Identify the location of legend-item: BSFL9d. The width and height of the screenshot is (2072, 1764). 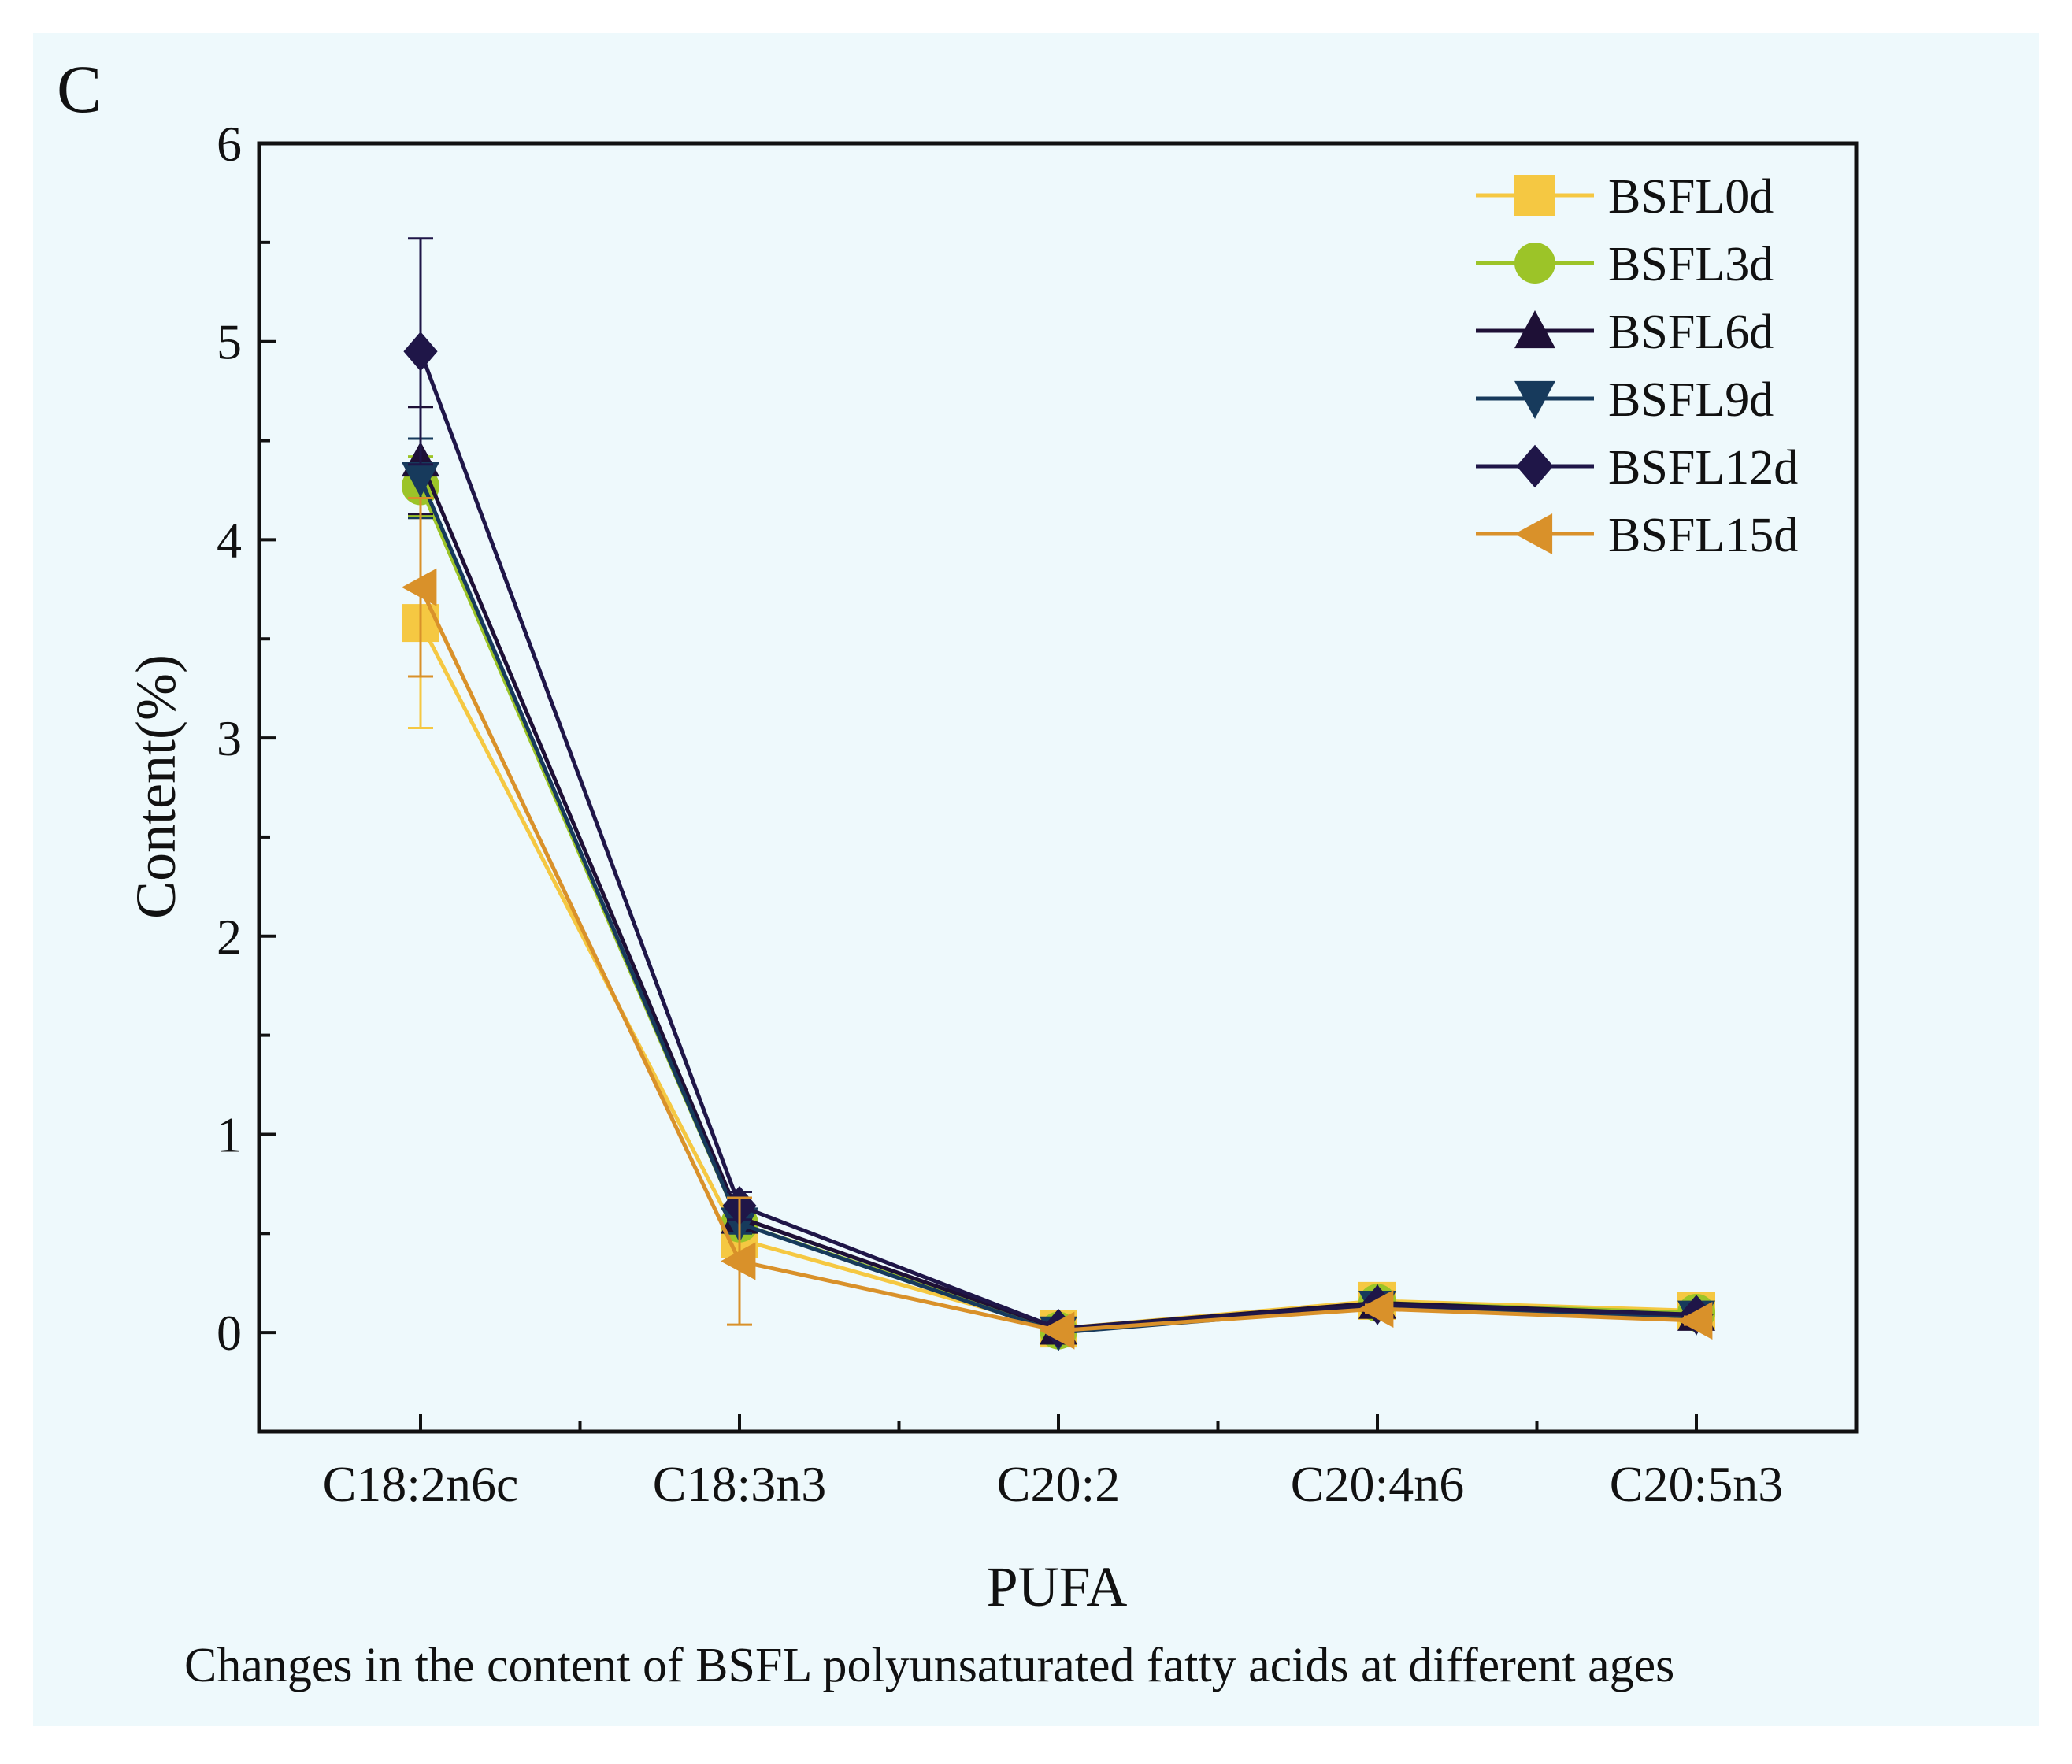
(1625, 400).